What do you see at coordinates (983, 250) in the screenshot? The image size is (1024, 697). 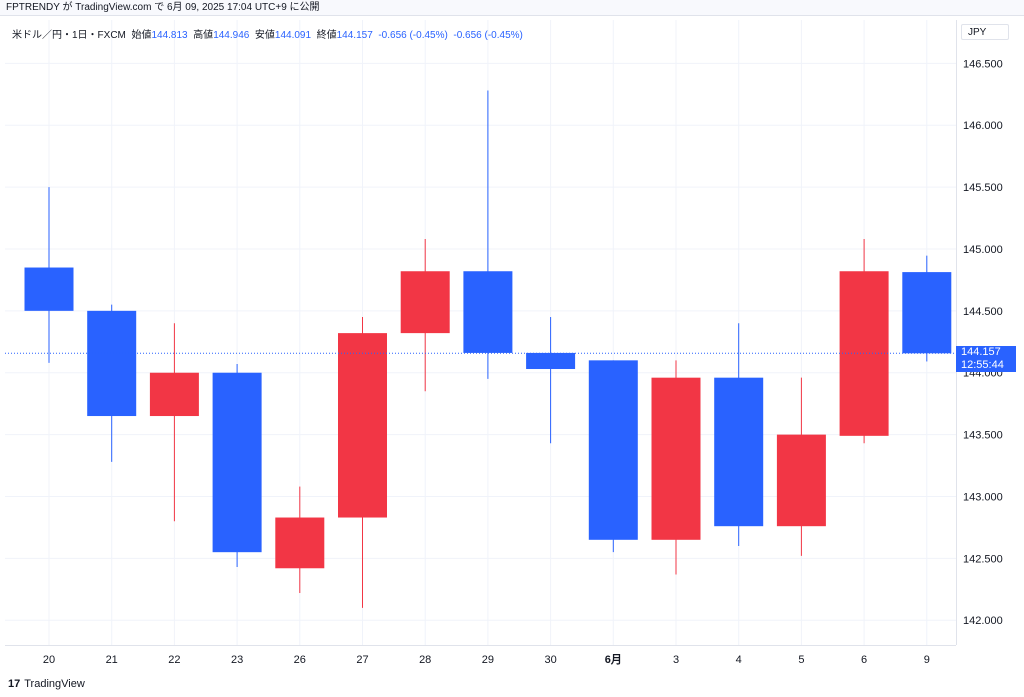 I see `price-tick-label: 145.000` at bounding box center [983, 250].